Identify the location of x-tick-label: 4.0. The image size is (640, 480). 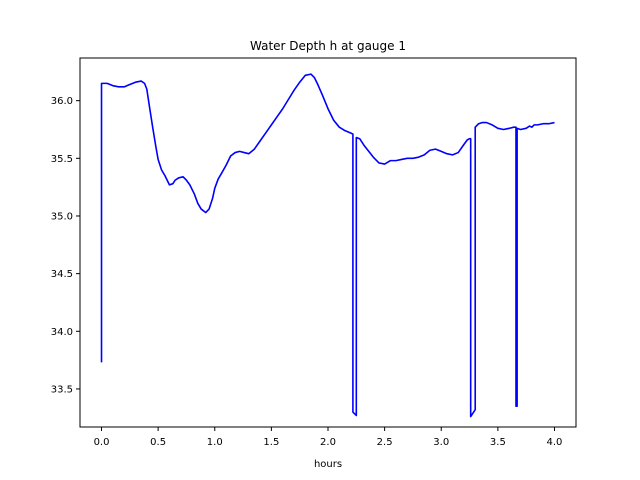
(555, 442).